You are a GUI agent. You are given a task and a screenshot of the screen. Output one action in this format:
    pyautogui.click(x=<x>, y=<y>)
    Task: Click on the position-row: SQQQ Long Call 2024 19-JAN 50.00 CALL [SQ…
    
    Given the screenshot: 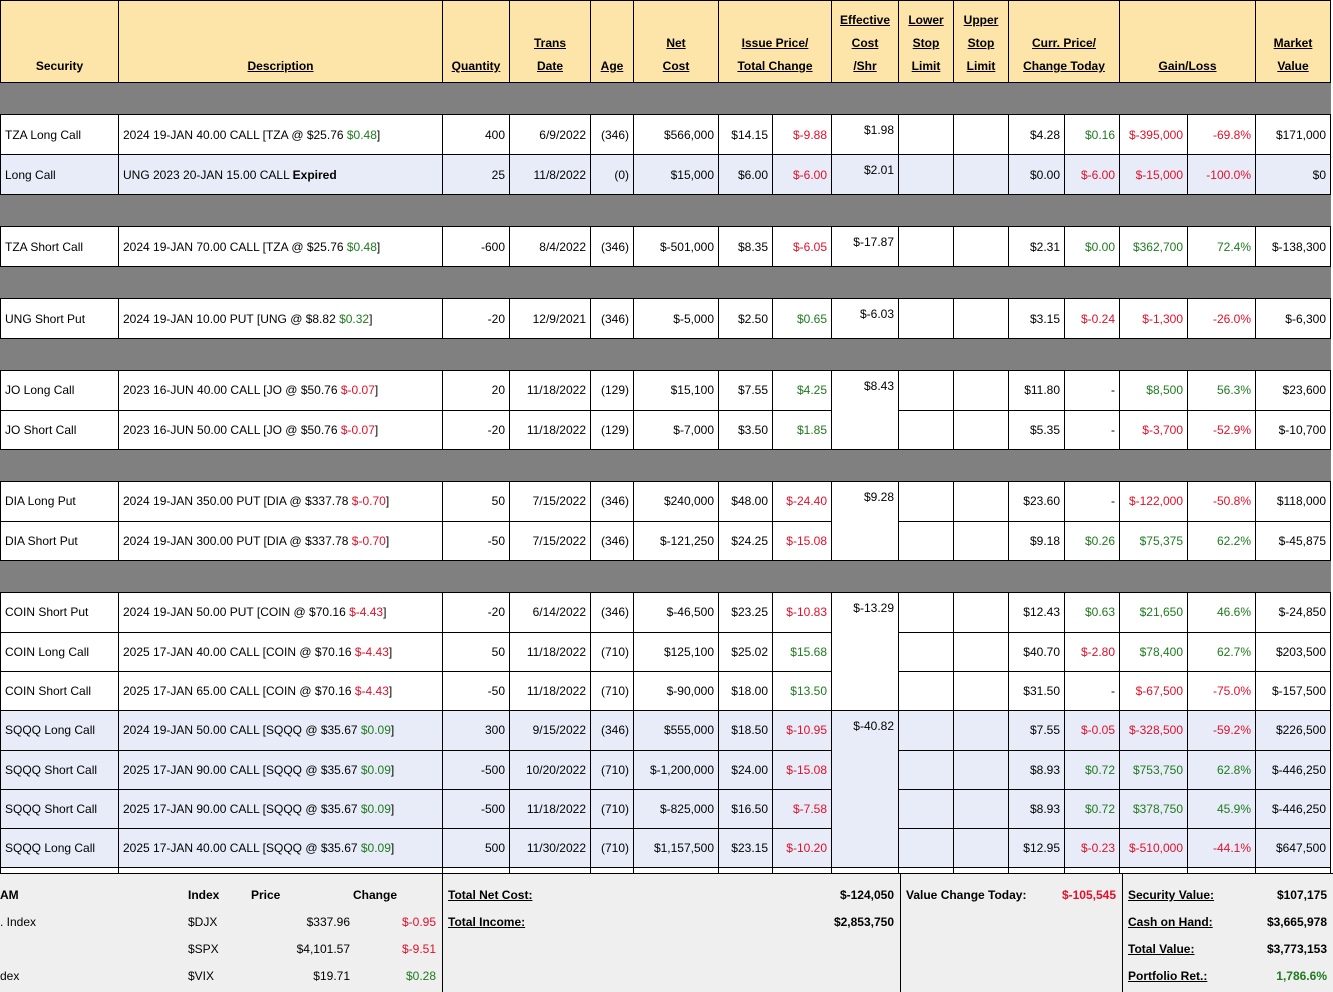 What is the action you would take?
    pyautogui.click(x=665, y=730)
    